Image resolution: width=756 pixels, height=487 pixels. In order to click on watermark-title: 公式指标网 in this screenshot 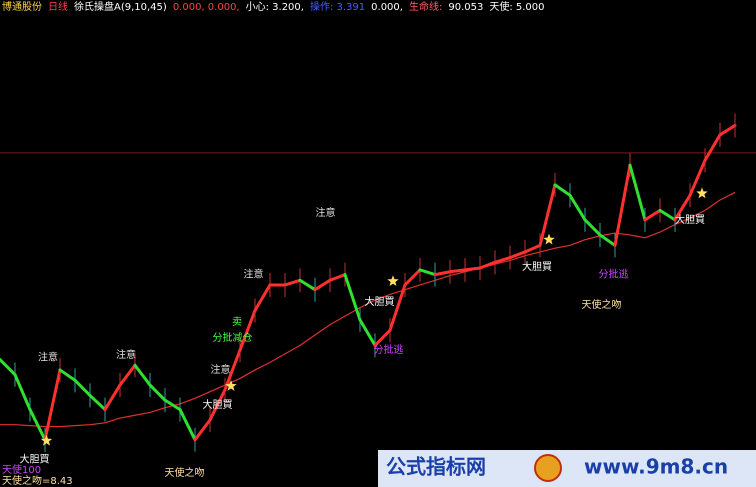, I will do `click(436, 467)`.